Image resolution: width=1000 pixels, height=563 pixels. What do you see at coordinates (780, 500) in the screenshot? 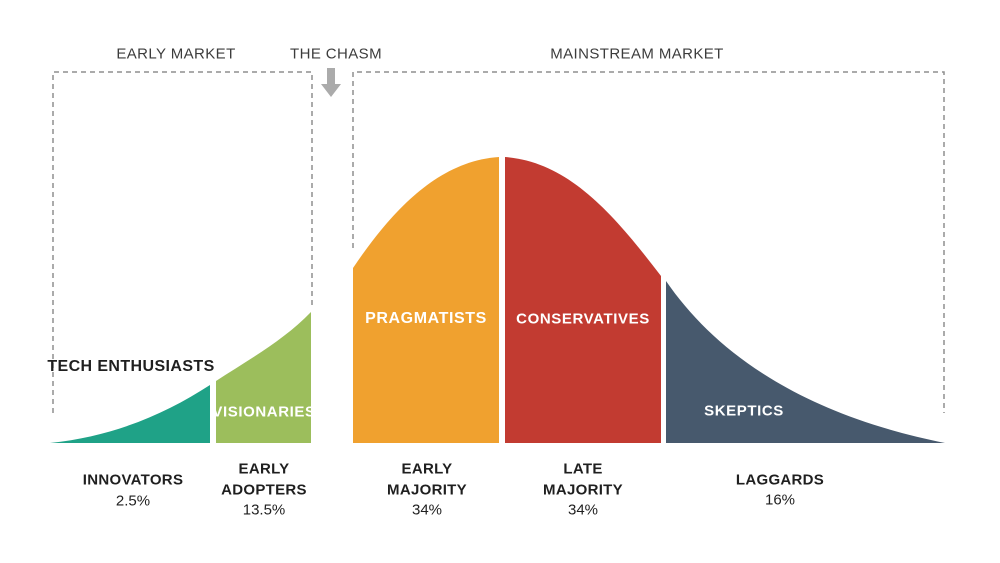
I see `laggards-percent: 16%` at bounding box center [780, 500].